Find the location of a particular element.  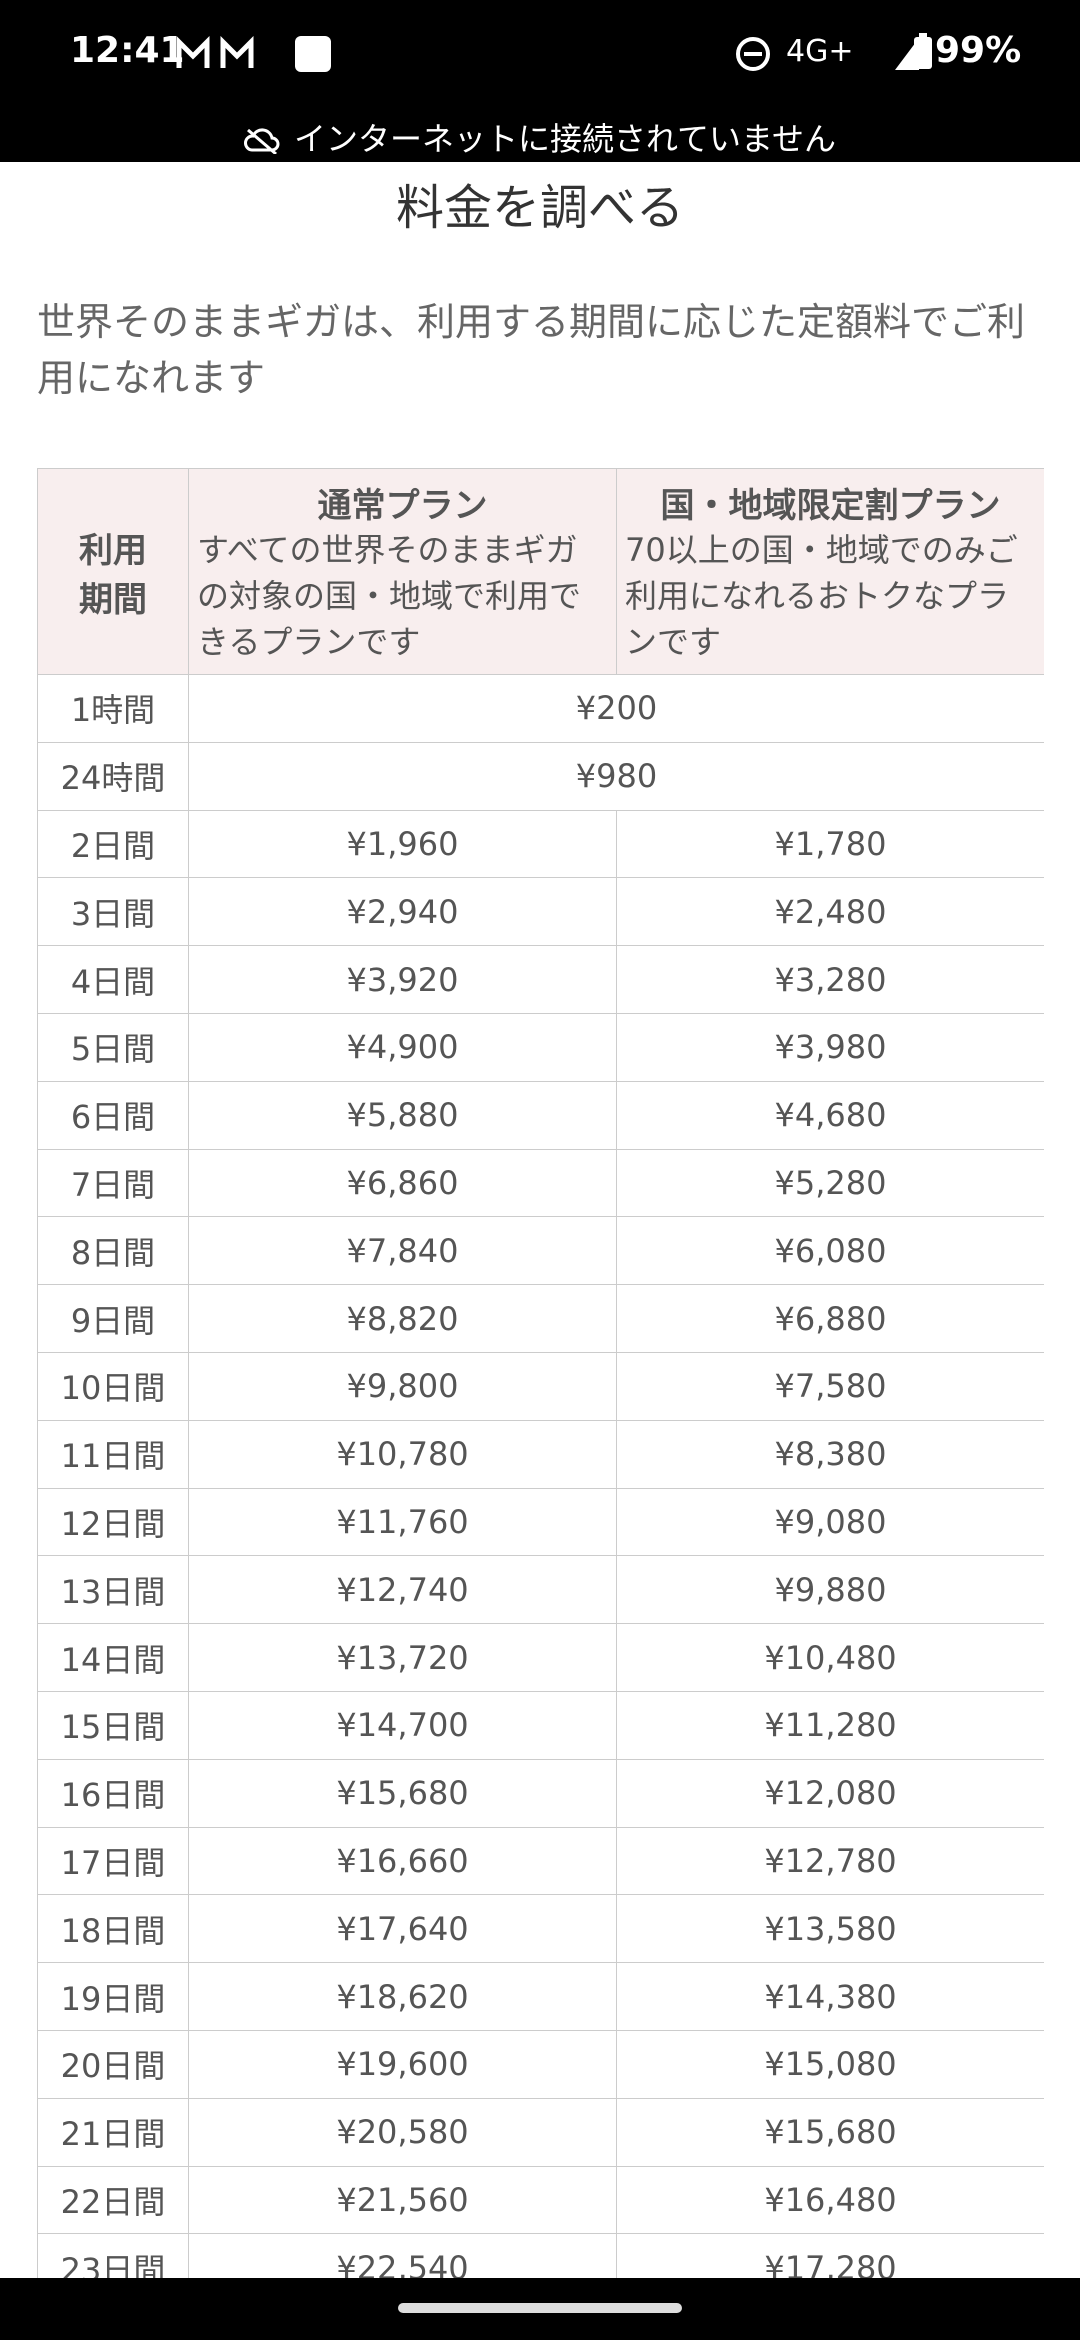

price-cell: ¥2,480 is located at coordinates (830, 912).